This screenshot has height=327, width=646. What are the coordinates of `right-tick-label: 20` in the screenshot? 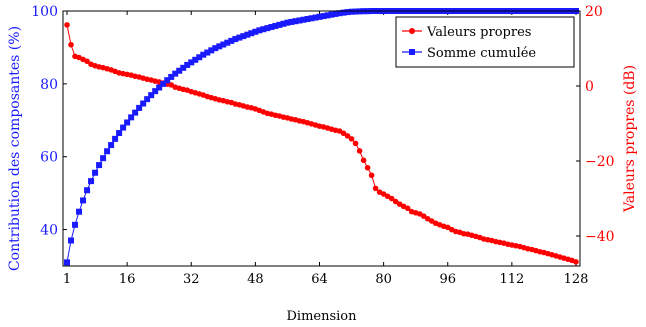 It's located at (594, 12).